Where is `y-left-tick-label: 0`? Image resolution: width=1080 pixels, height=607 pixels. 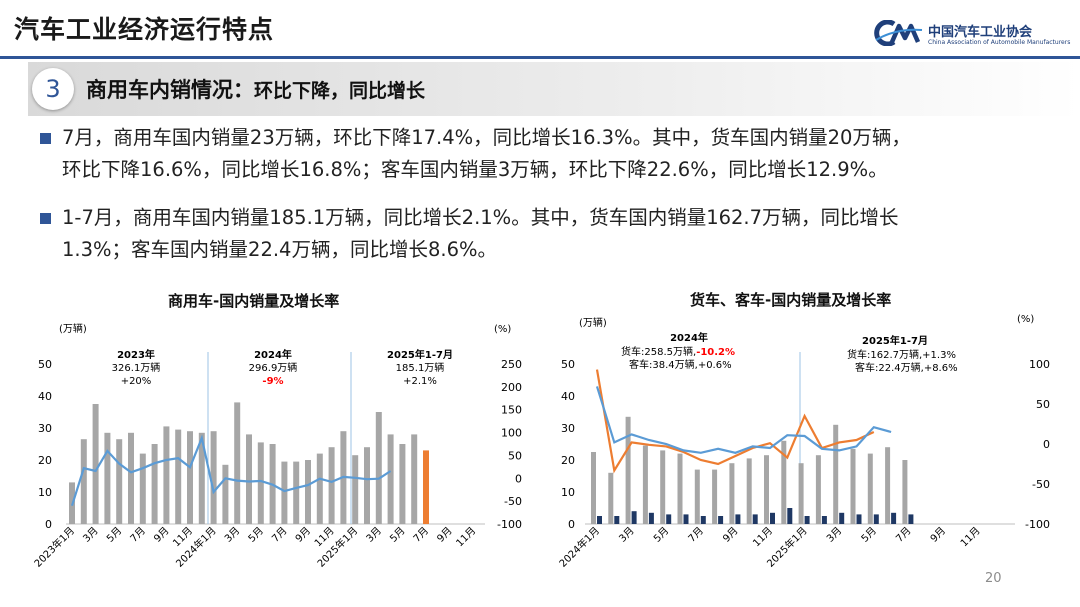
y-left-tick-label: 0 is located at coordinates (48, 524).